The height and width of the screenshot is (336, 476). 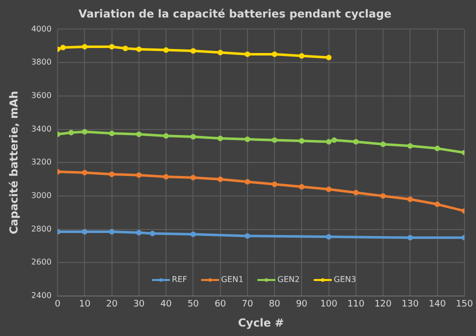 What do you see at coordinates (41, 162) in the screenshot?
I see `y-tick-label: 3200` at bounding box center [41, 162].